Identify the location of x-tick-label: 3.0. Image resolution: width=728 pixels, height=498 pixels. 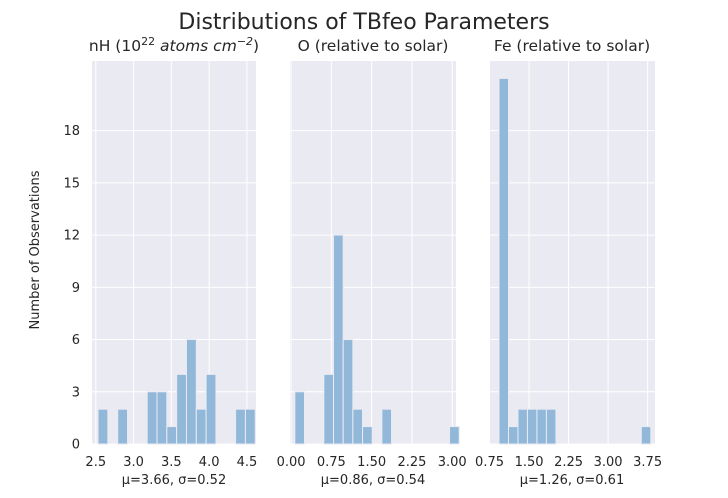
(133, 462).